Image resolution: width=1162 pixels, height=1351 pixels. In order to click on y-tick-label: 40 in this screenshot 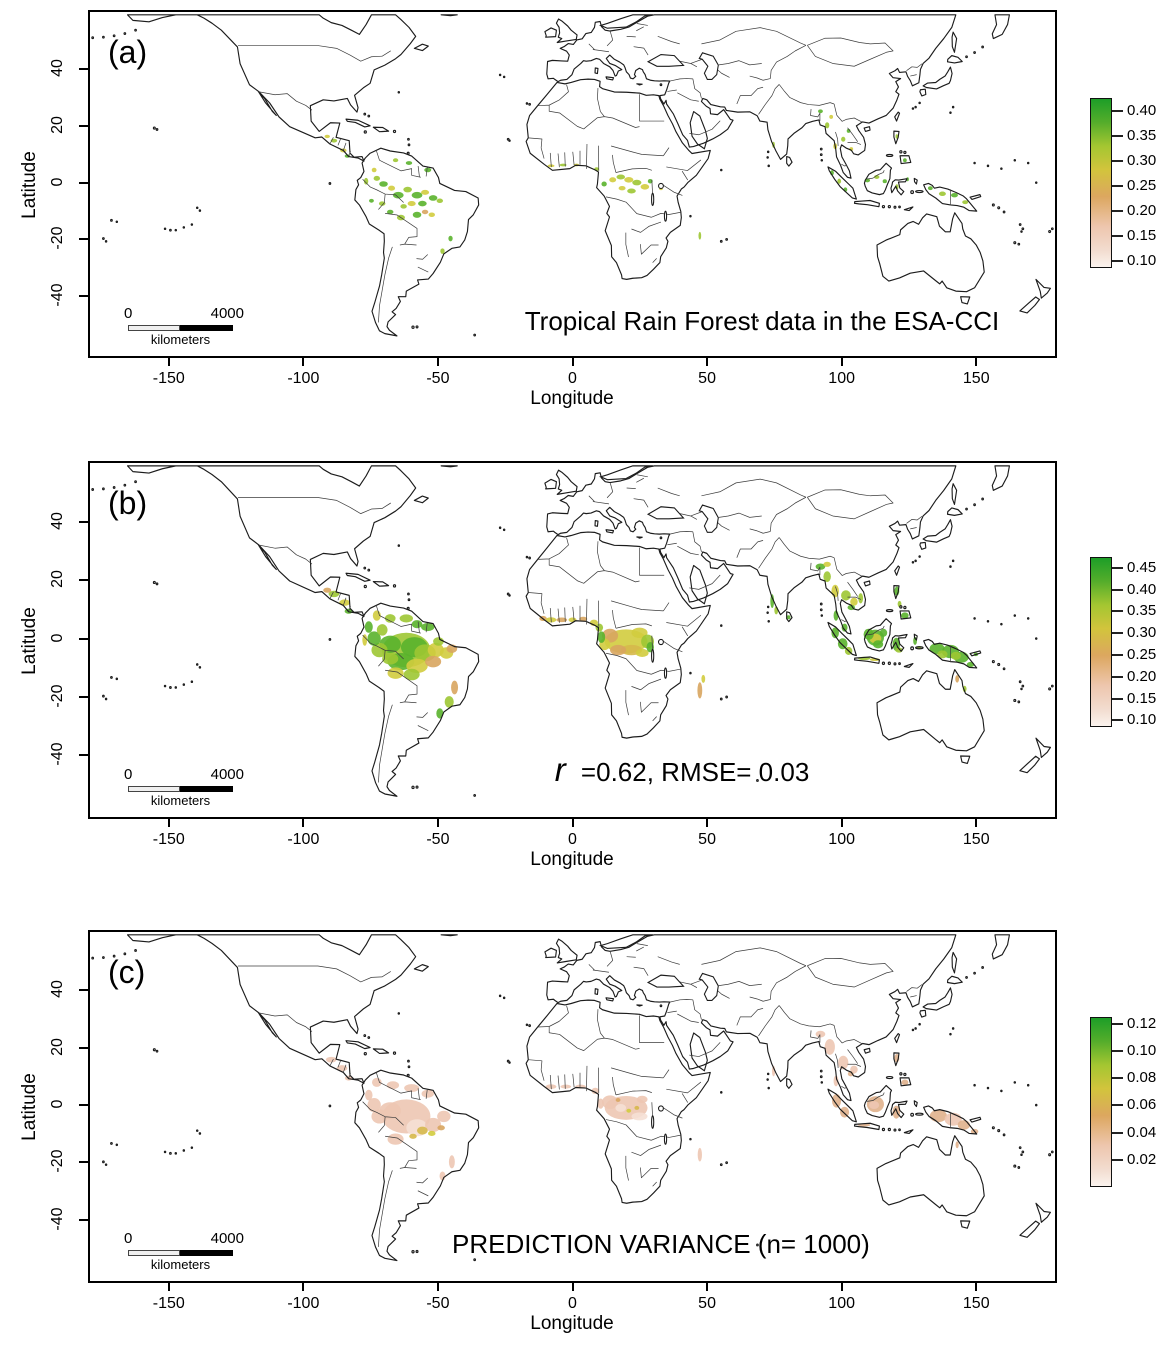, I will do `click(57, 521)`.